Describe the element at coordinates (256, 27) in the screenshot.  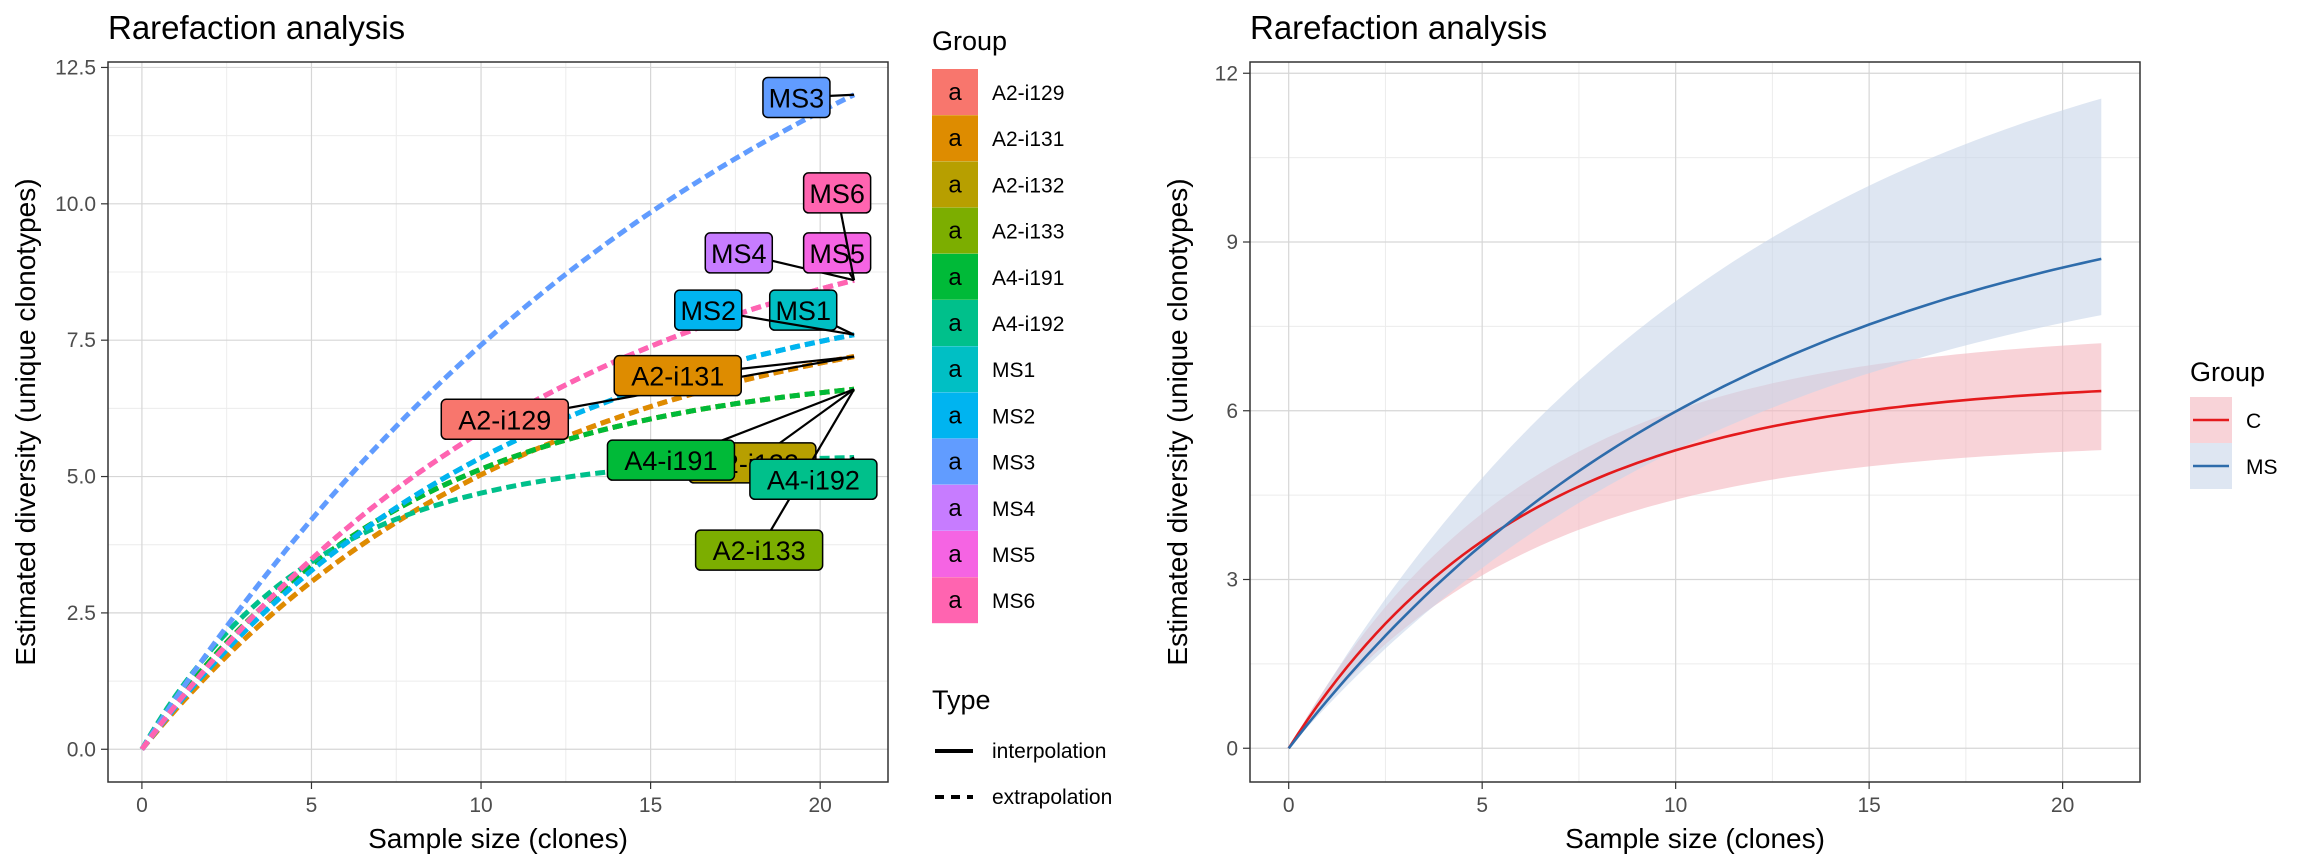
I see `left-chart-title: Rarefaction analysis` at that location.